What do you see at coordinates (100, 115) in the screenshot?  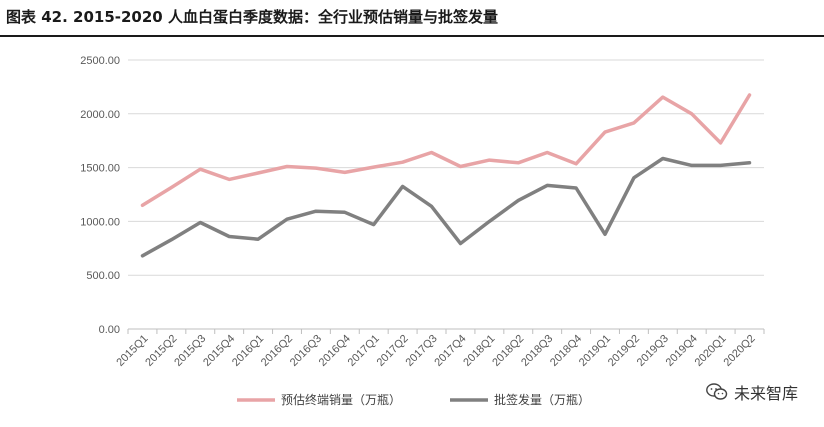 I see `y-tick-label: 2000.00` at bounding box center [100, 115].